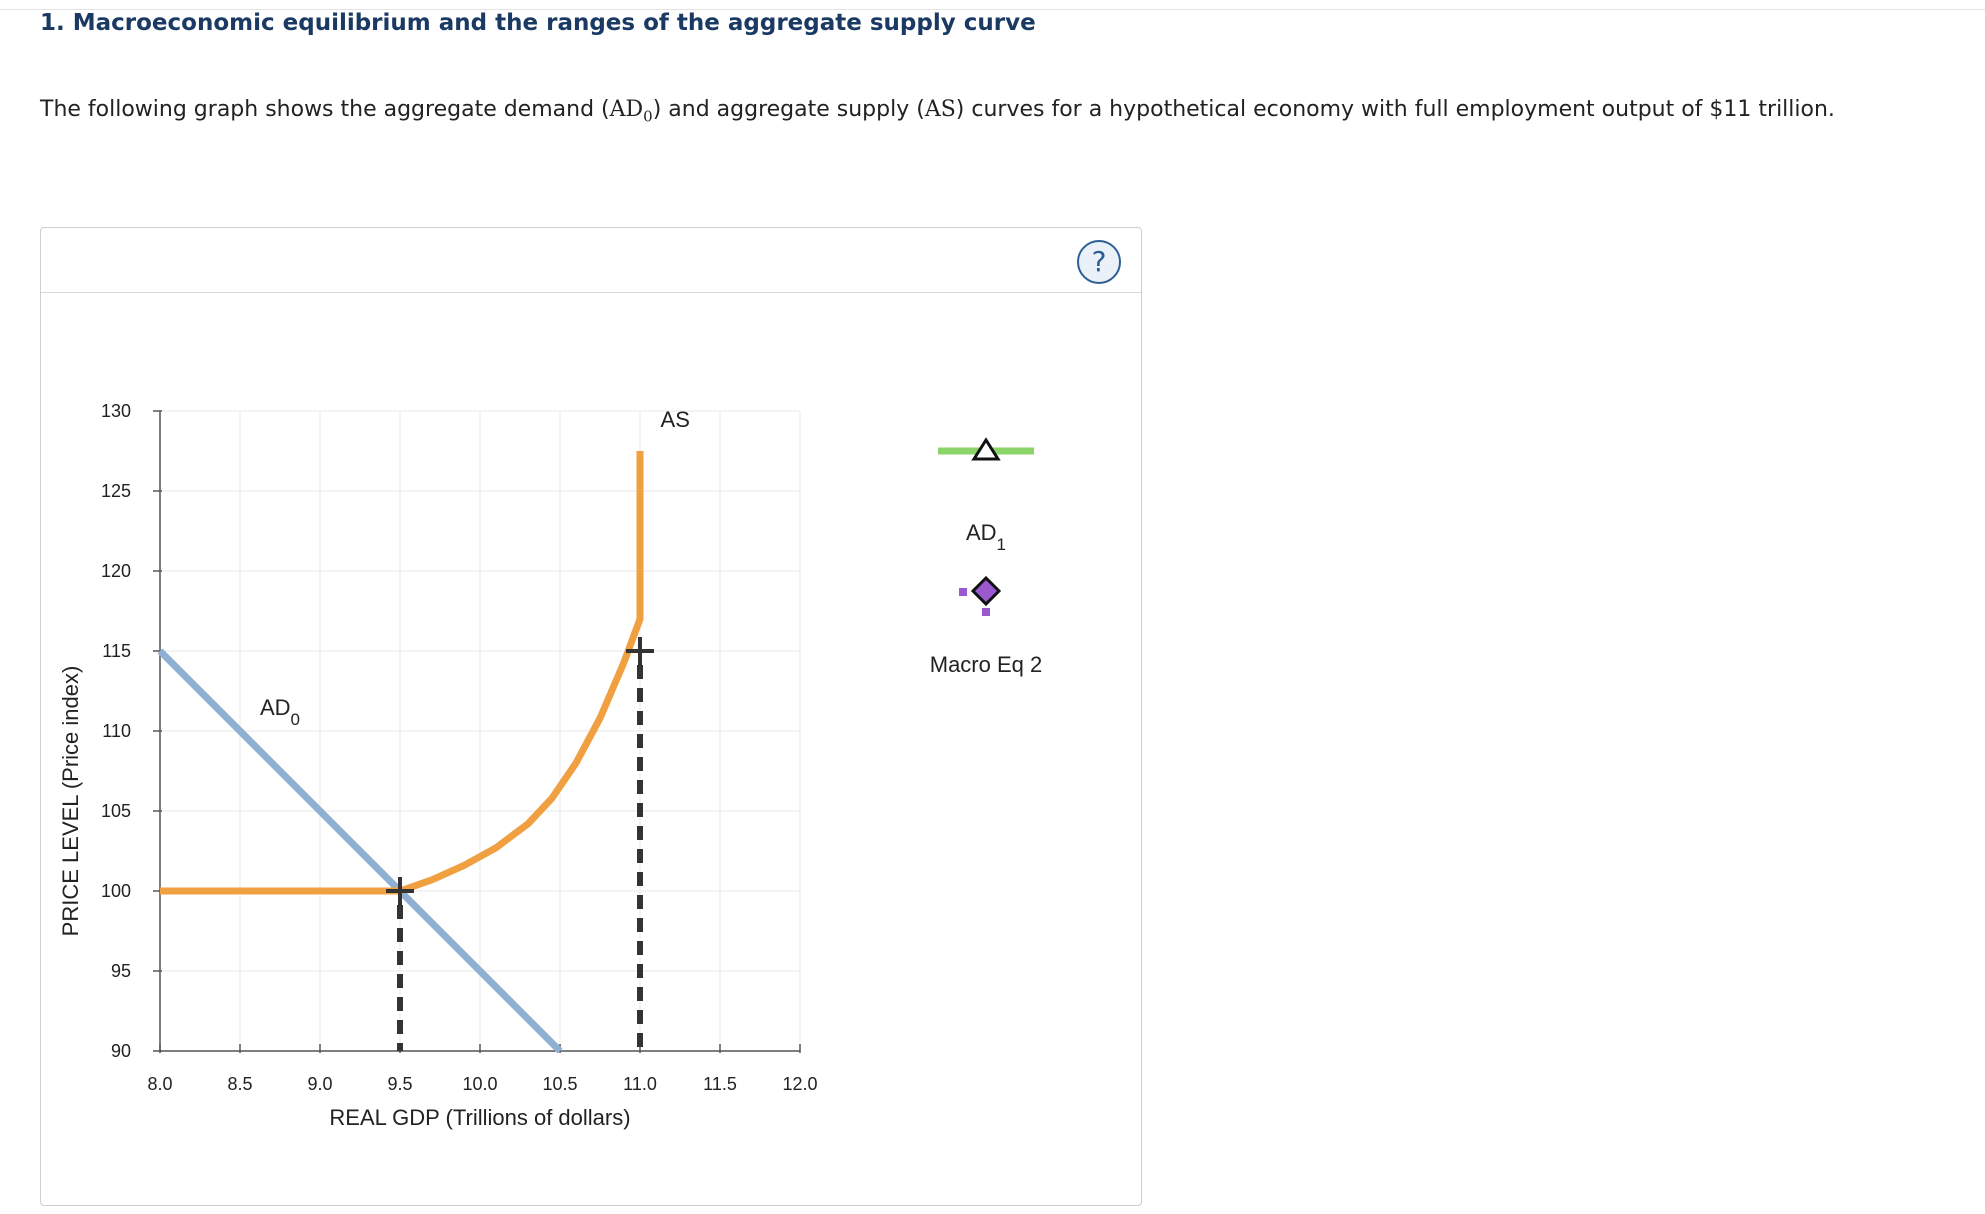 Image resolution: width=1985 pixels, height=1214 pixels. What do you see at coordinates (116, 731) in the screenshot?
I see `y-tick-label: 110` at bounding box center [116, 731].